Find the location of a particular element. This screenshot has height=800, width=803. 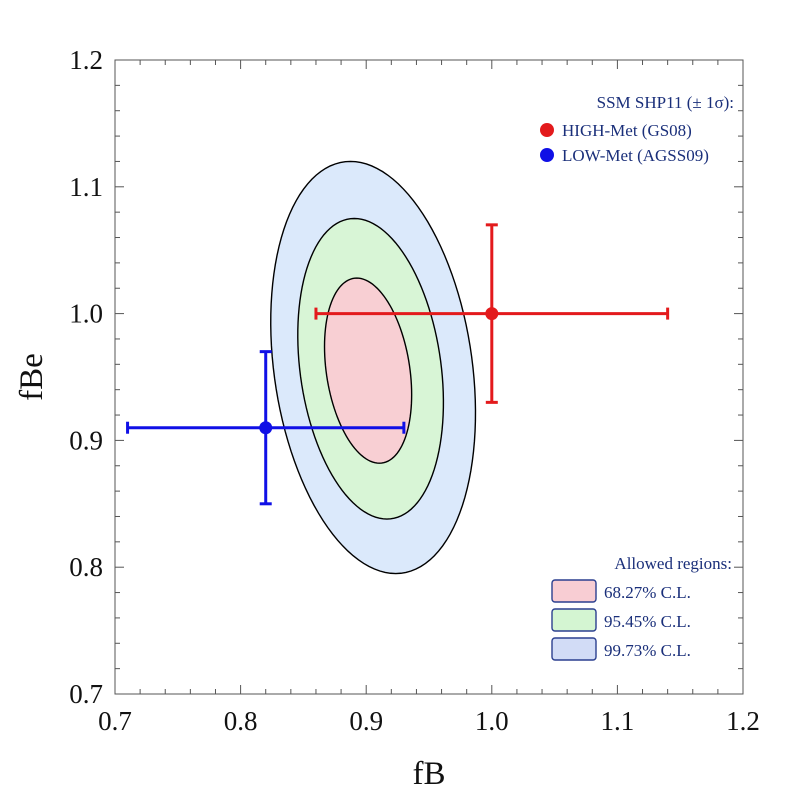

y-axis-label: fBe is located at coordinates (32, 377).